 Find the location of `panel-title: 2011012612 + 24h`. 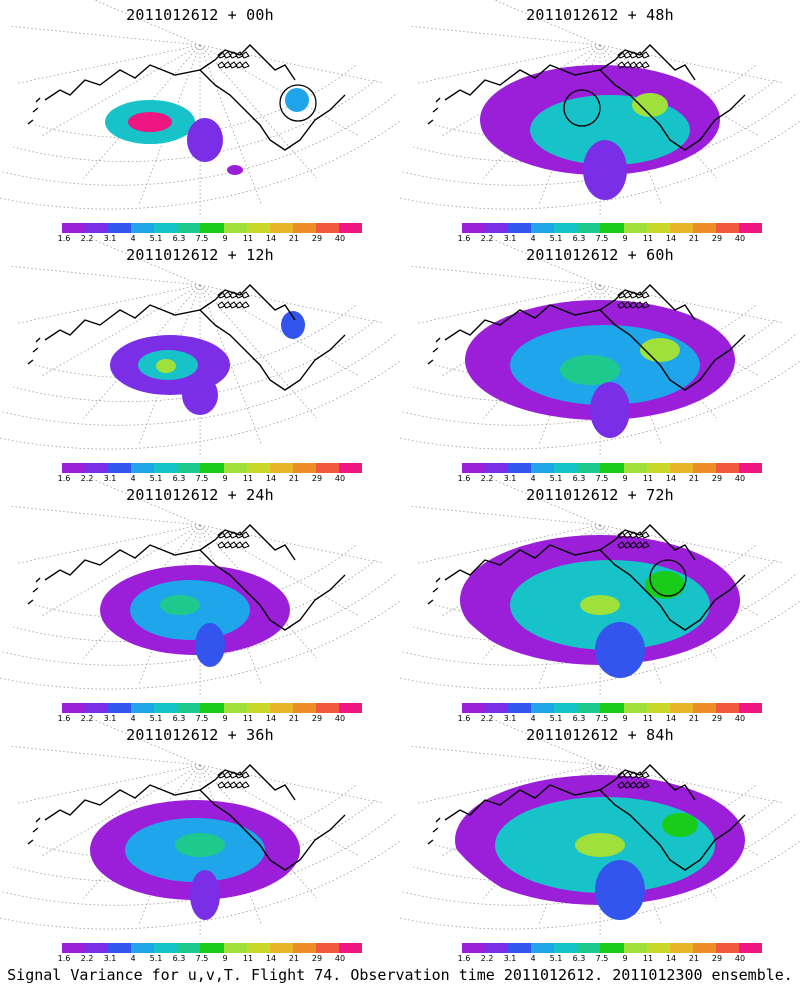

panel-title: 2011012612 + 24h is located at coordinates (200, 495).